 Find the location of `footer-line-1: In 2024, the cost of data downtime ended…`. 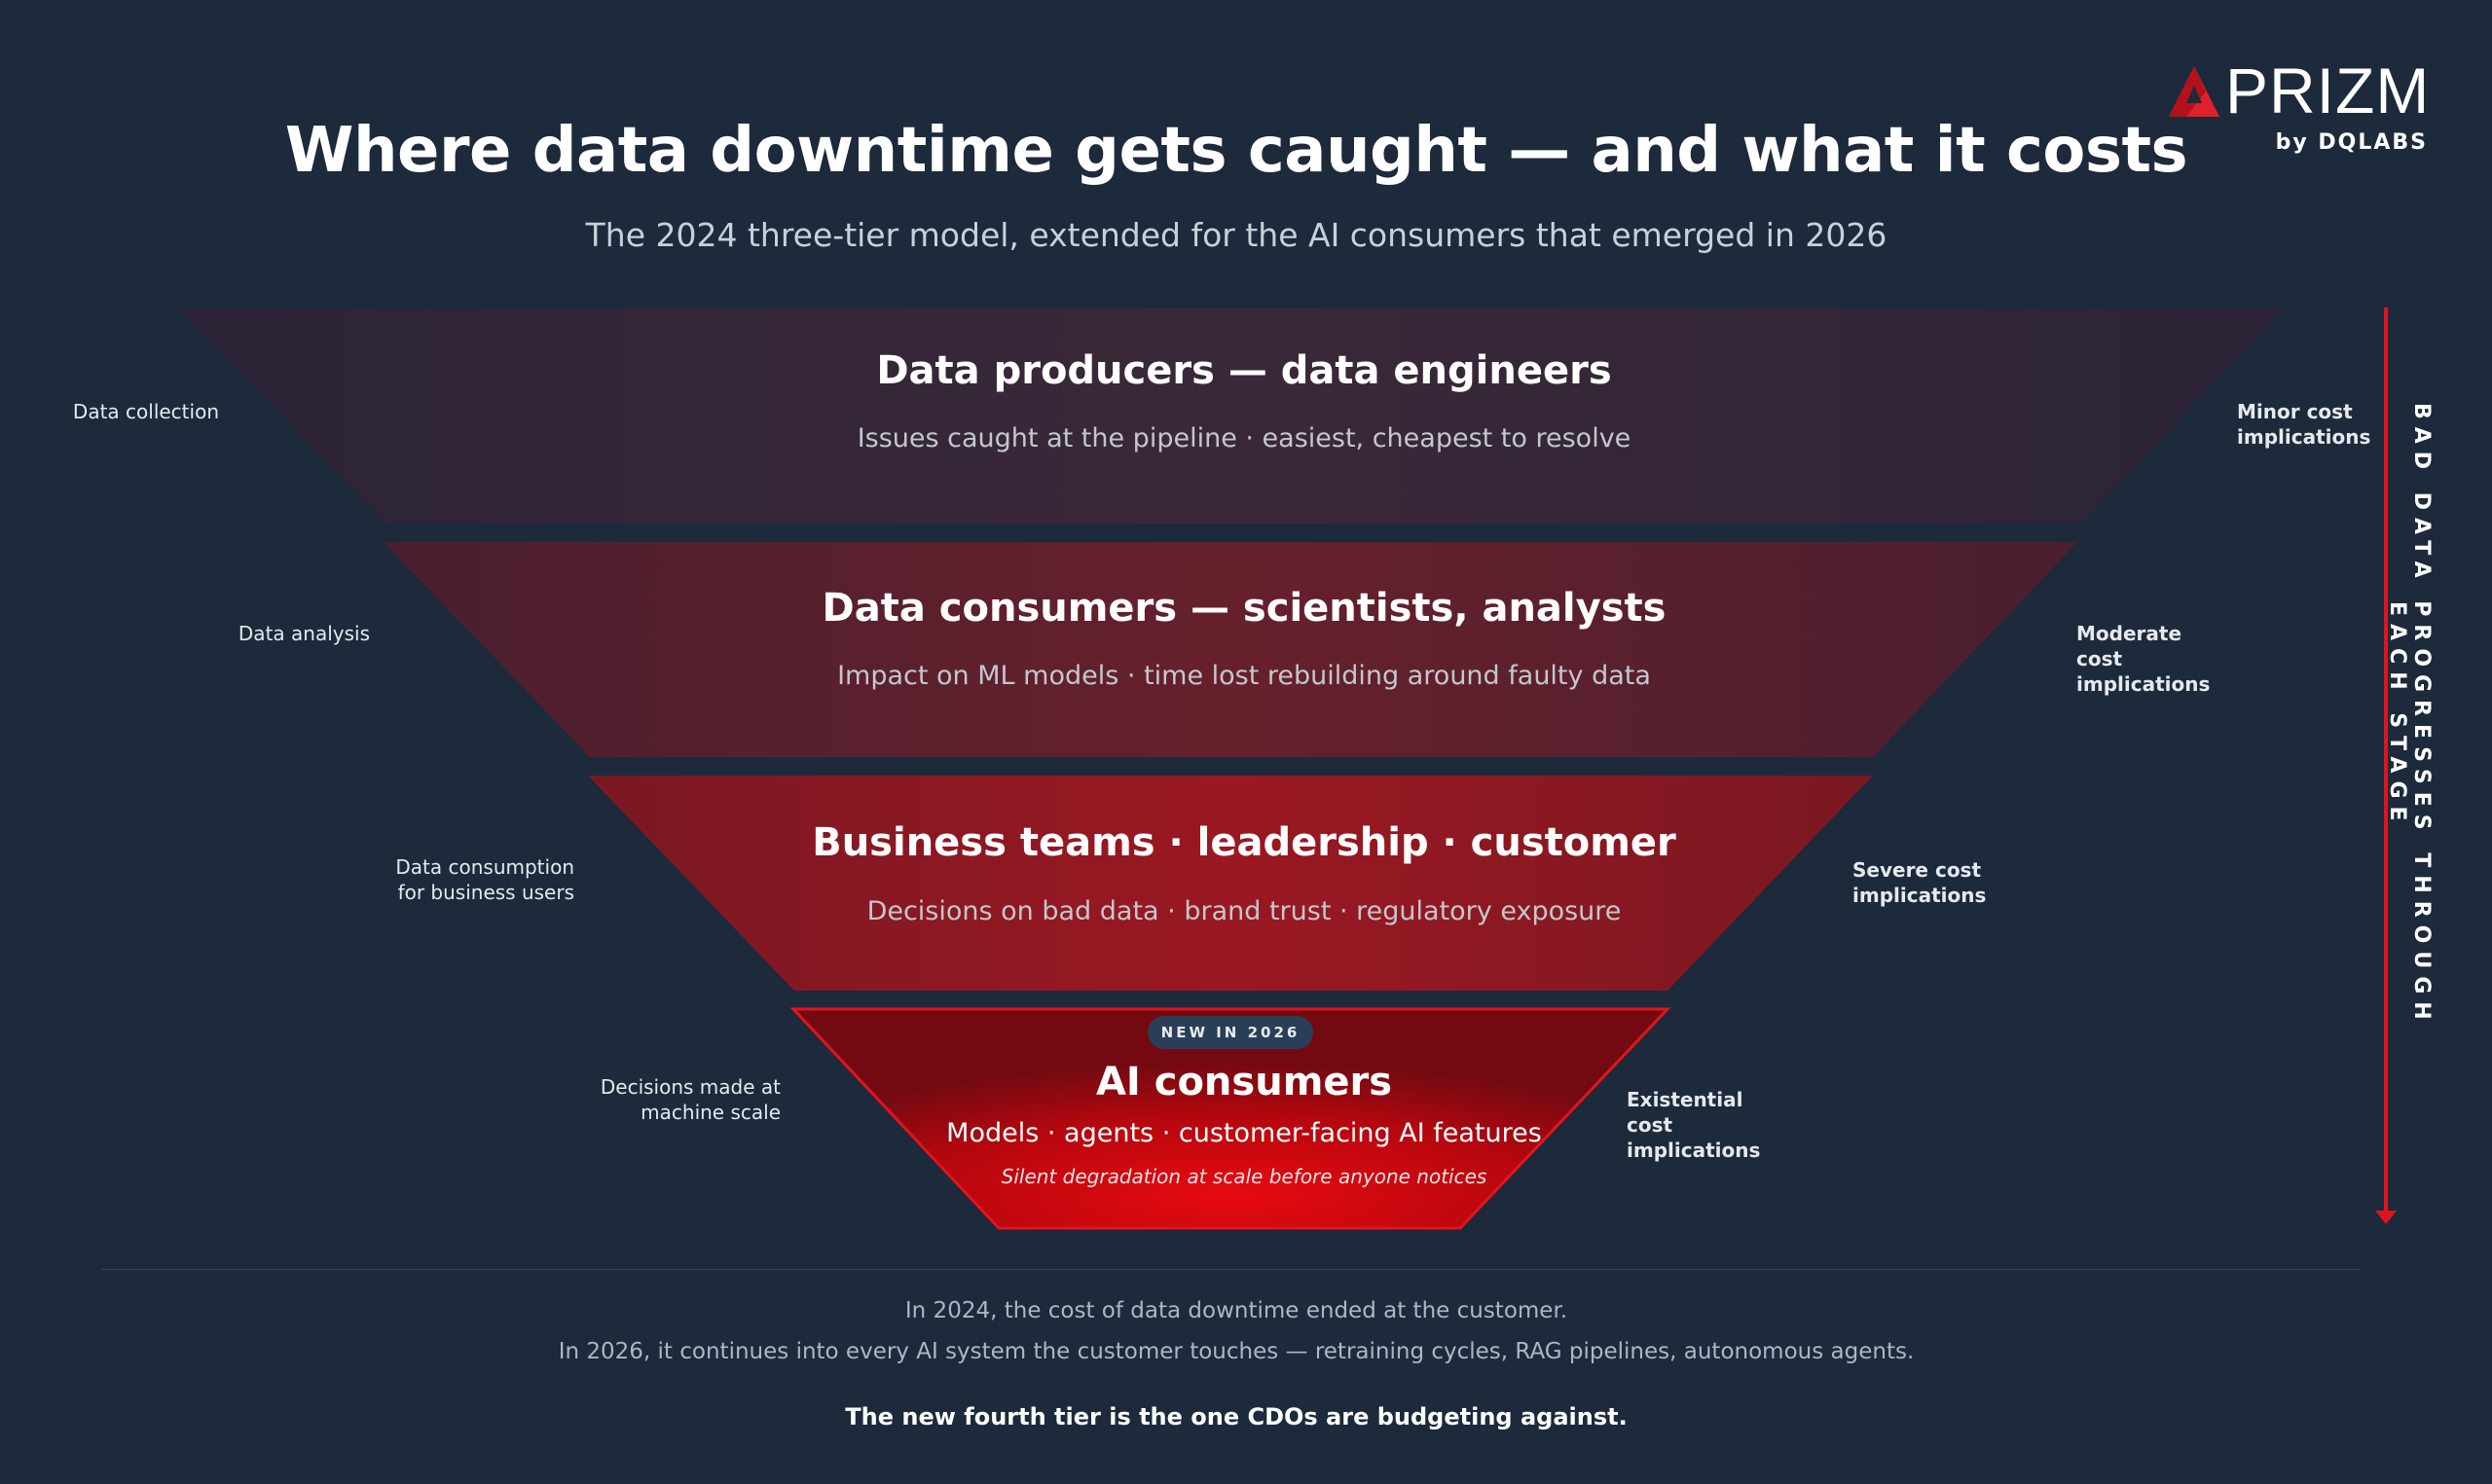

footer-line-1: In 2024, the cost of data downtime ended… is located at coordinates (1236, 1310).